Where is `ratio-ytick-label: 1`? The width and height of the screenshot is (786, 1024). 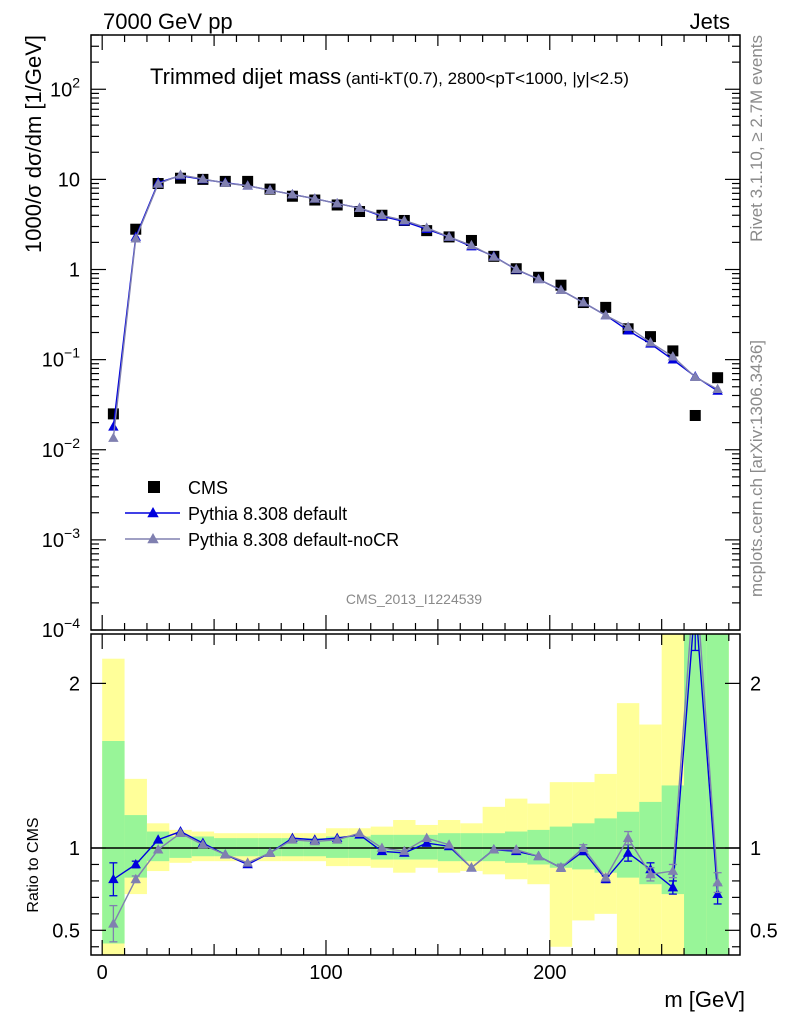
ratio-ytick-label: 1 is located at coordinates (74, 849).